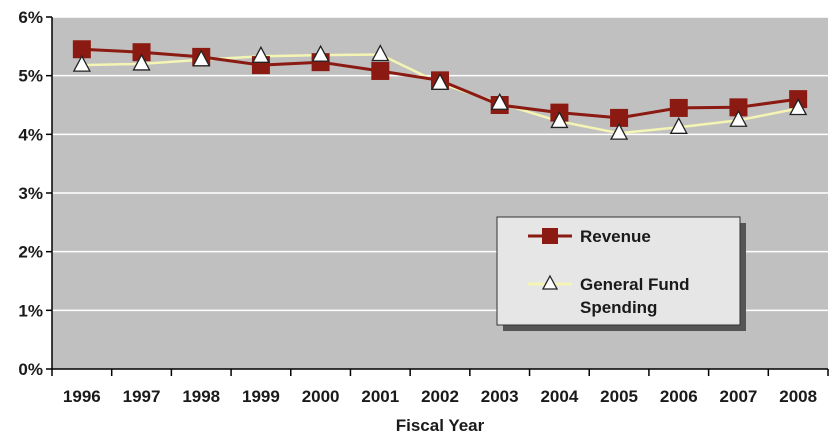 The image size is (838, 442). I want to click on x-tick-label: 2000, so click(321, 396).